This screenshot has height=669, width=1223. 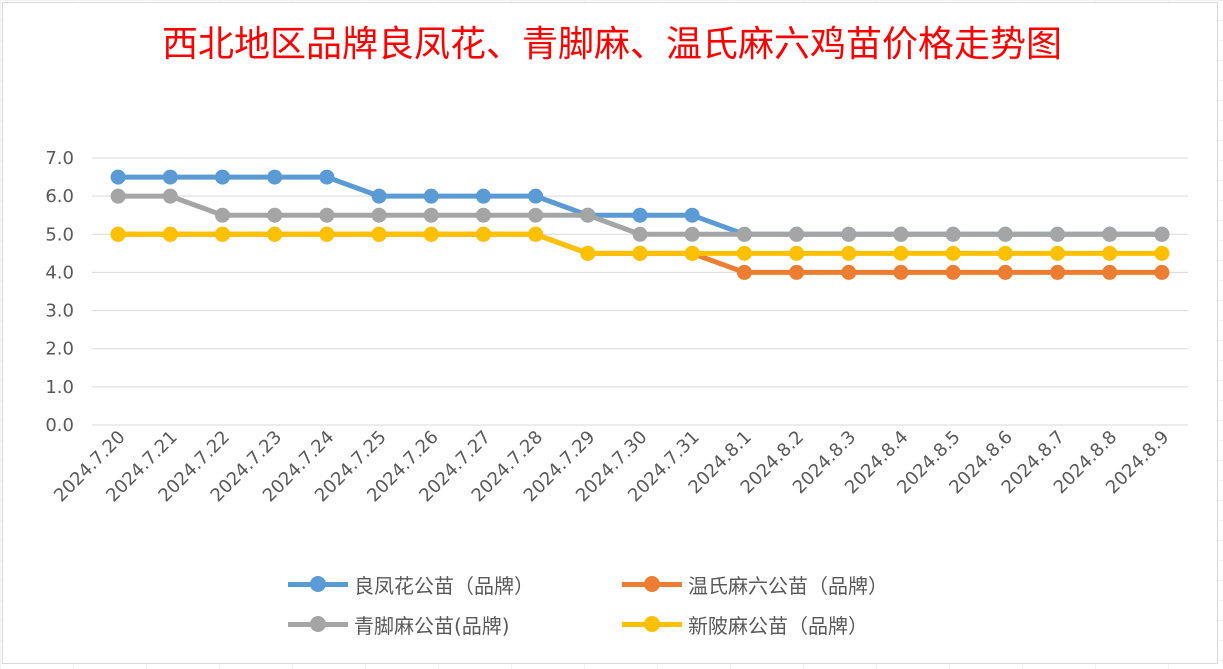 I want to click on legend-item-liangfenghua: 良凤花公苗（品牌）, so click(x=411, y=584).